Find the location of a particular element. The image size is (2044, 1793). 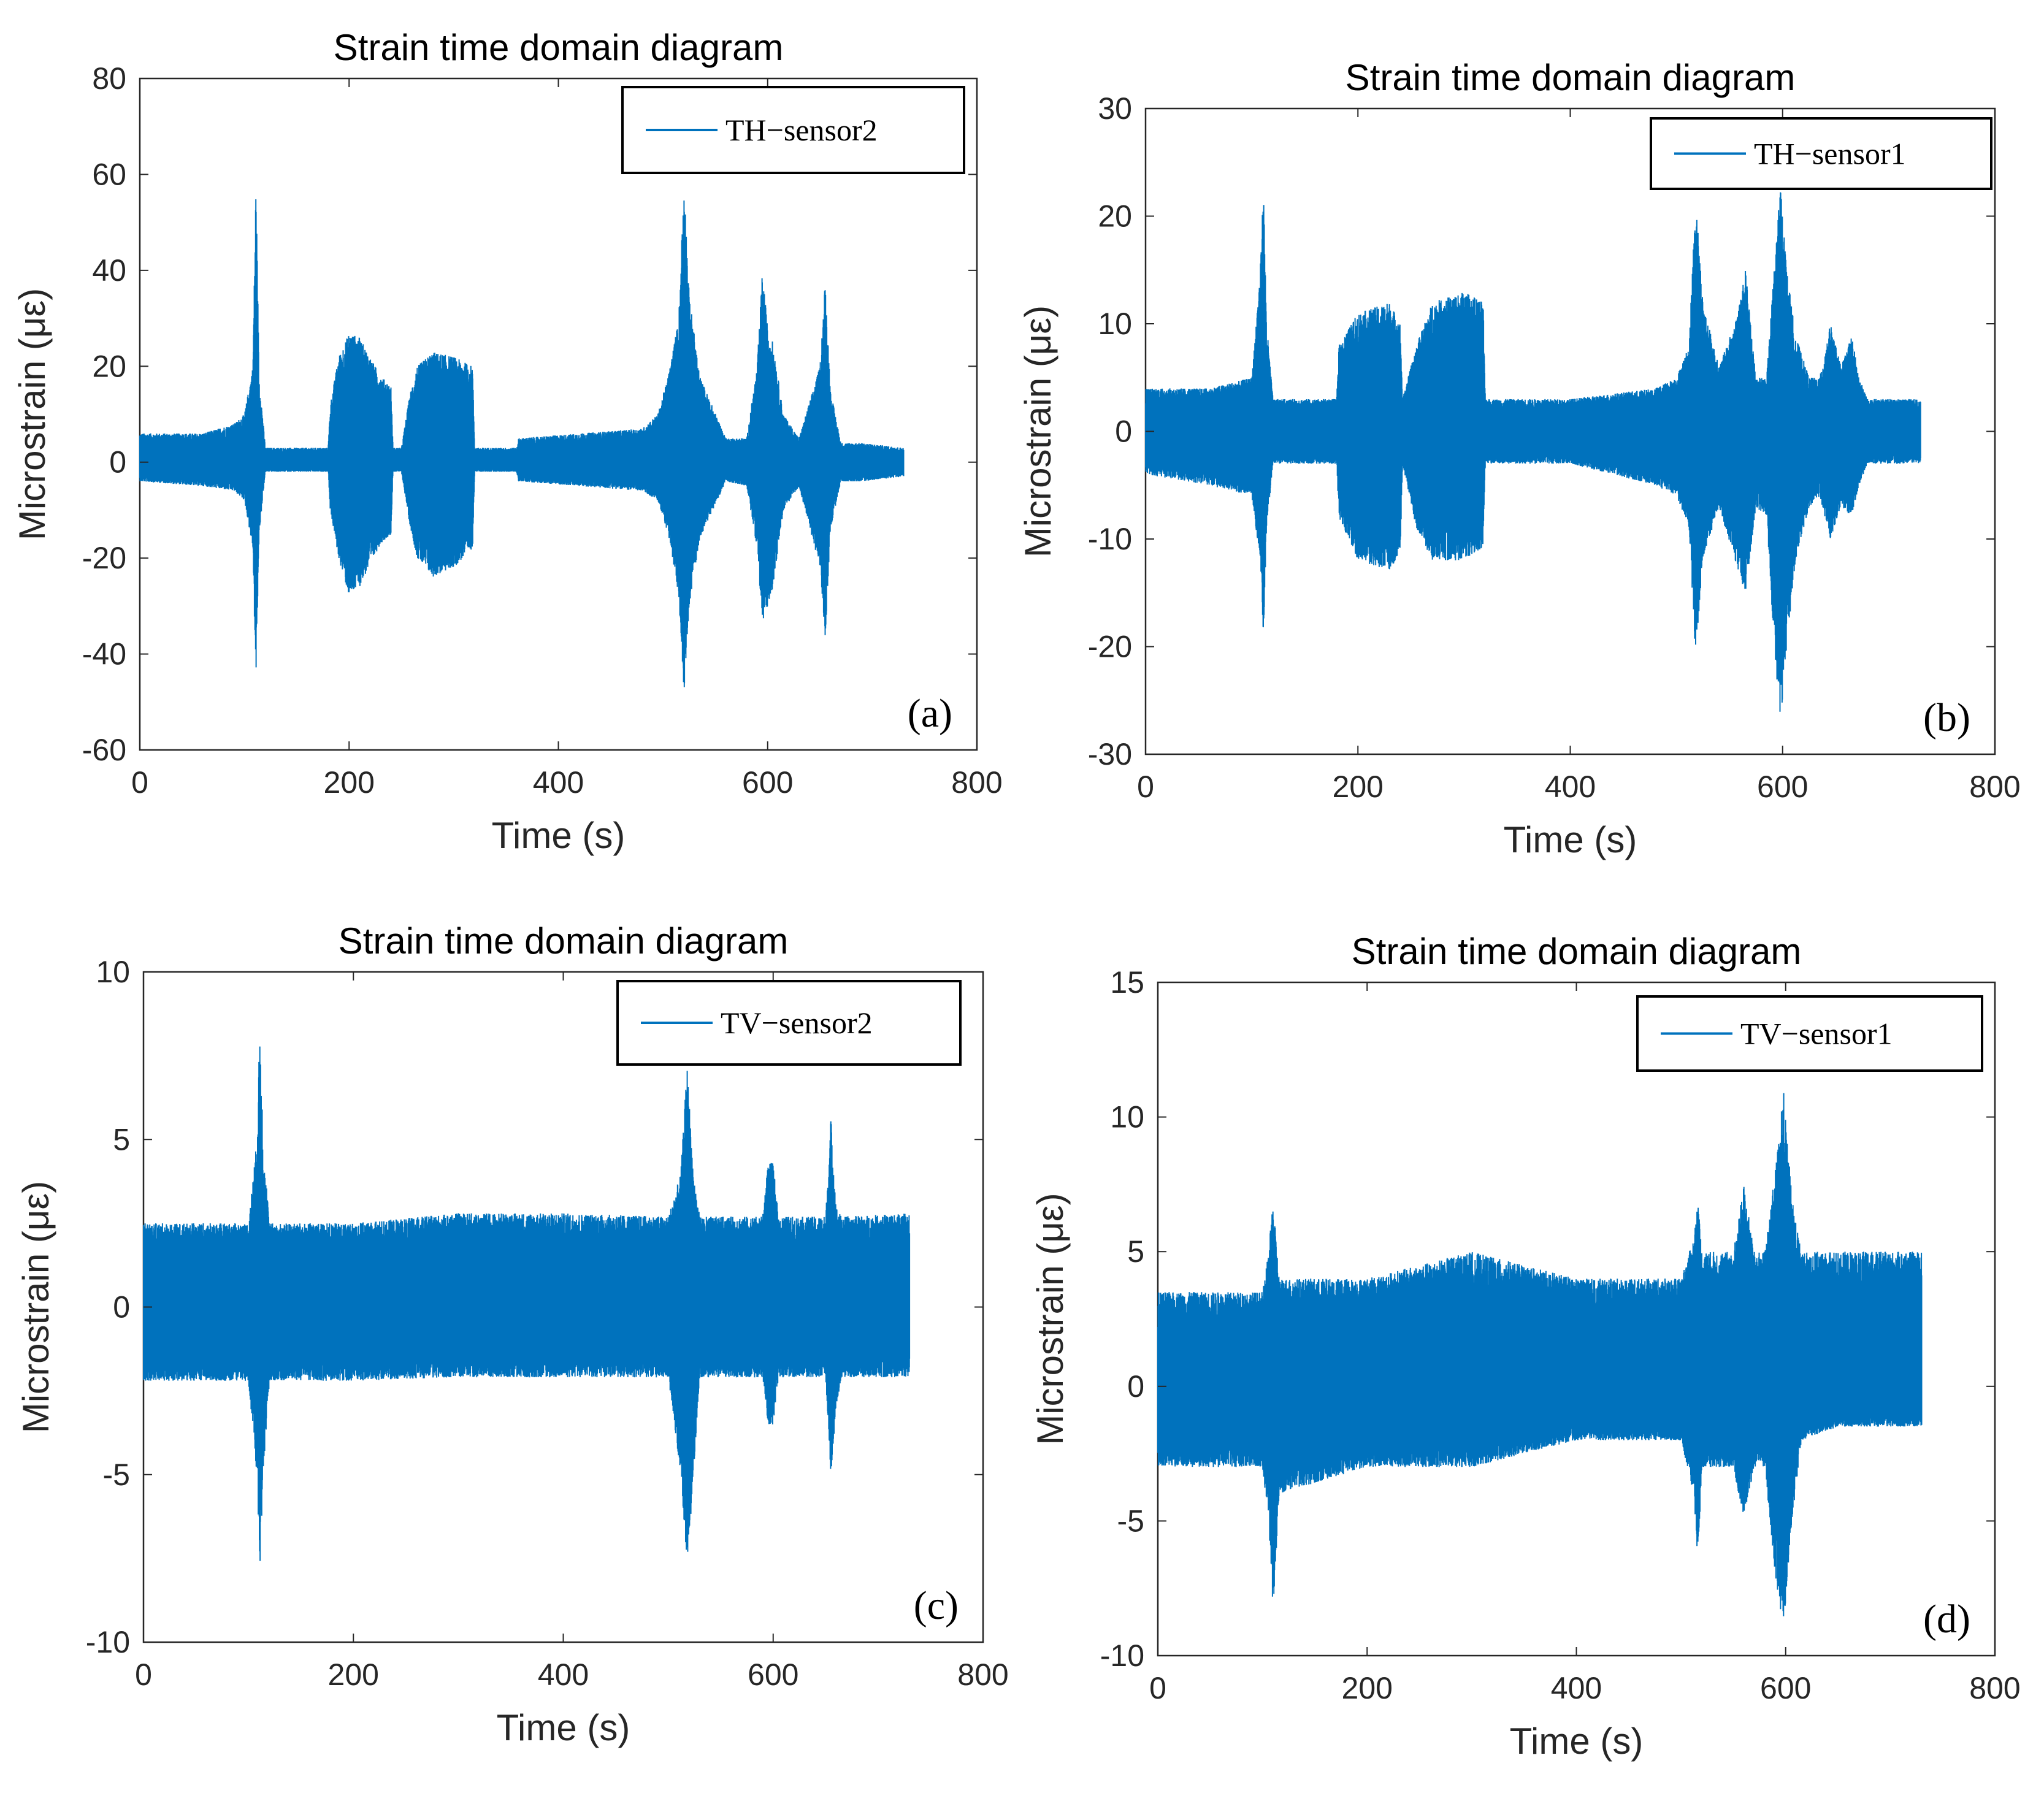

legend-label: TV−sensor1 is located at coordinates (1817, 1034).